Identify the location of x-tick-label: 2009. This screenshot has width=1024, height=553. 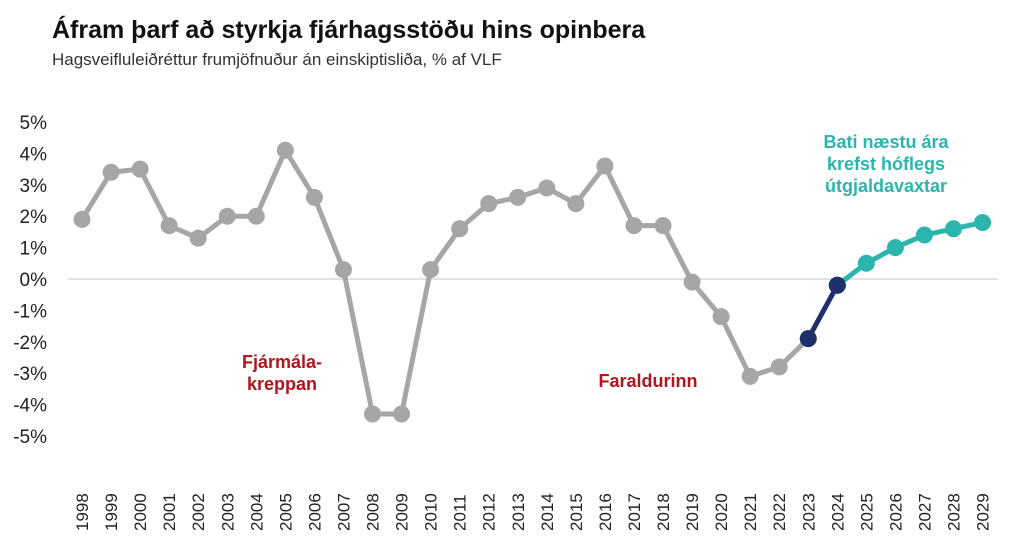
(402, 512).